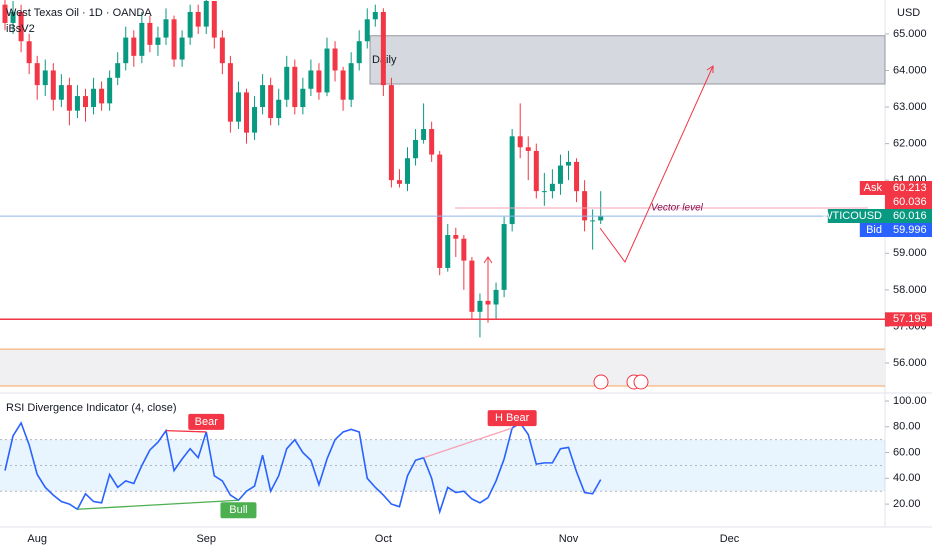 Image resolution: width=932 pixels, height=550 pixels. What do you see at coordinates (442, 465) in the screenshot?
I see `rsi-band` at bounding box center [442, 465].